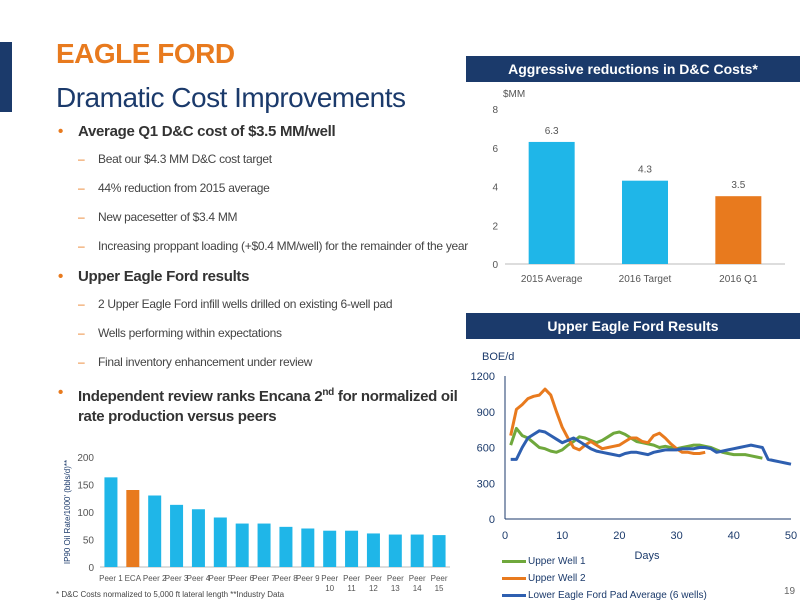 This screenshot has height=600, width=800. I want to click on data-label: 3.5, so click(738, 185).